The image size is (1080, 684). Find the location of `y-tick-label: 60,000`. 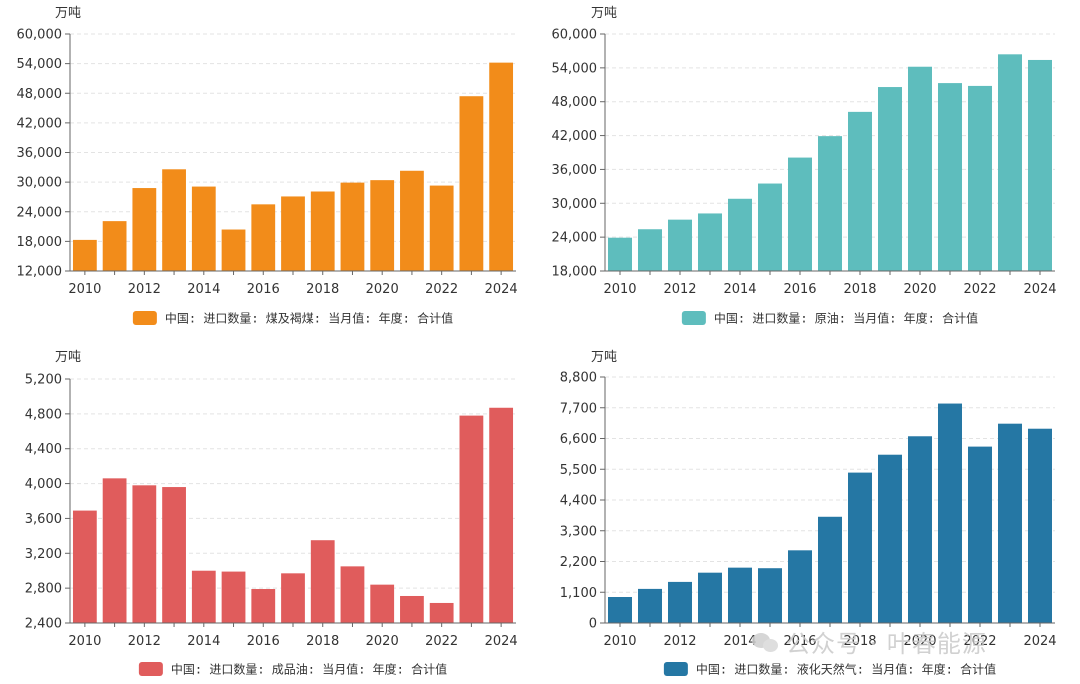

y-tick-label: 60,000 is located at coordinates (40, 35).